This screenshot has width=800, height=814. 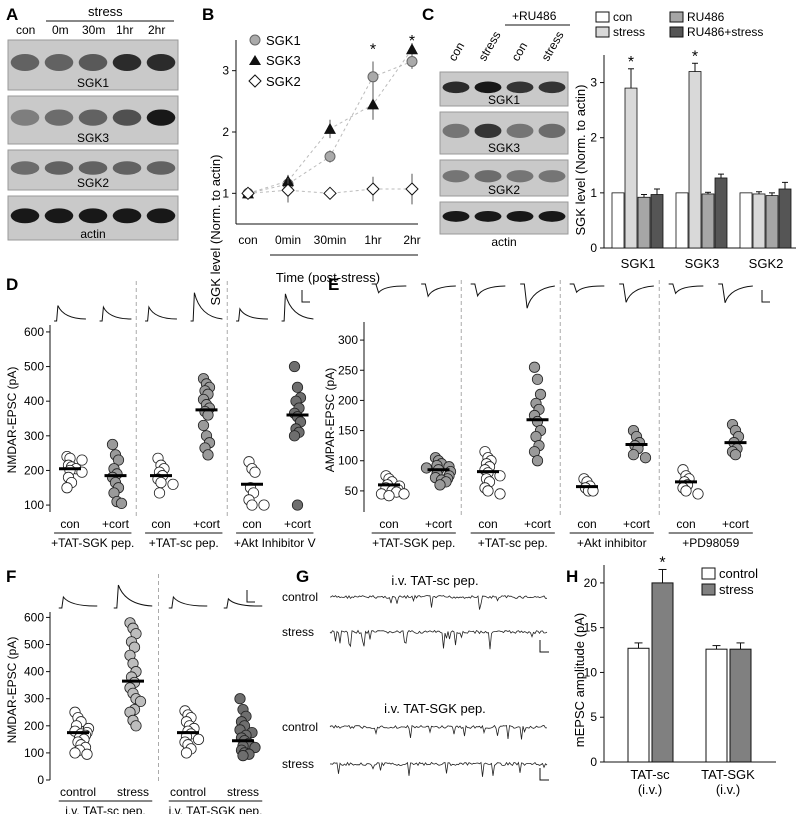 I want to click on chartE-ytick-label-4: 250, so click(x=348, y=370).